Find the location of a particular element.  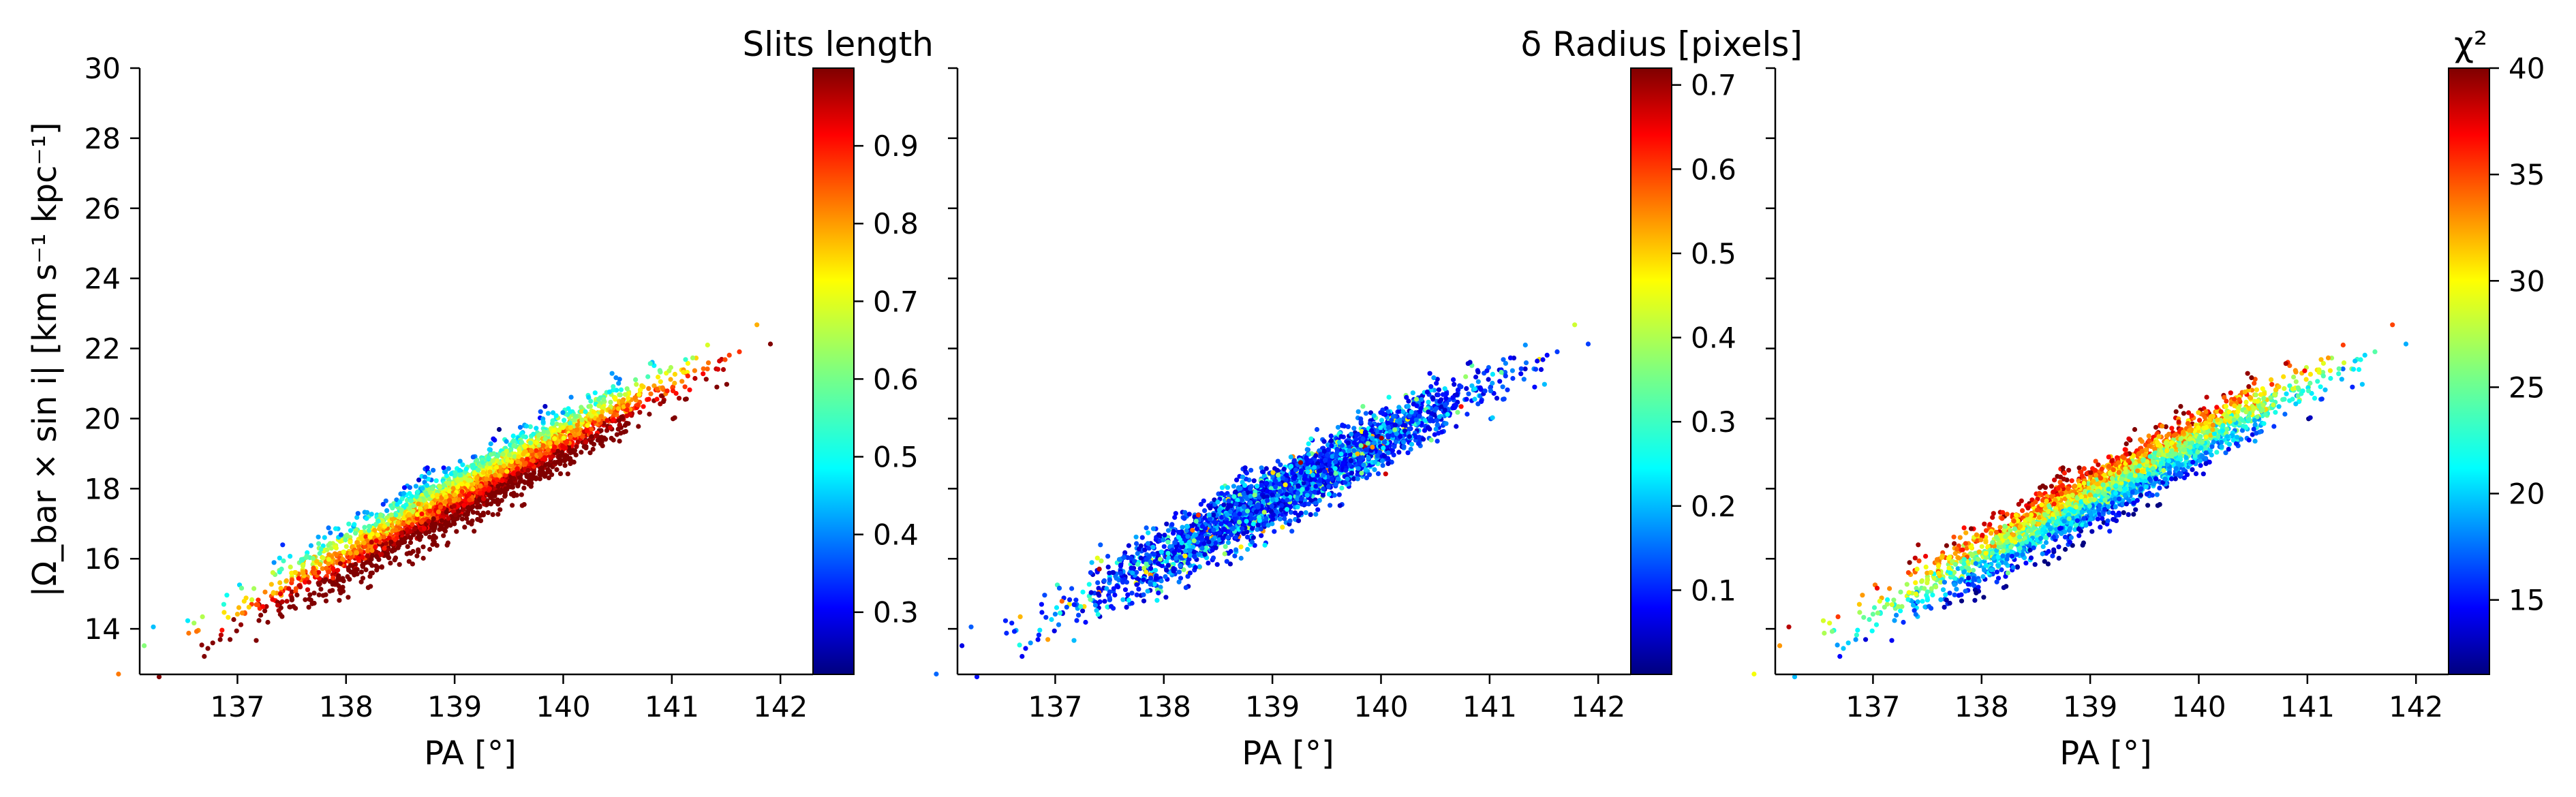

colorbar-tick-label: 0.5 is located at coordinates (896, 457).